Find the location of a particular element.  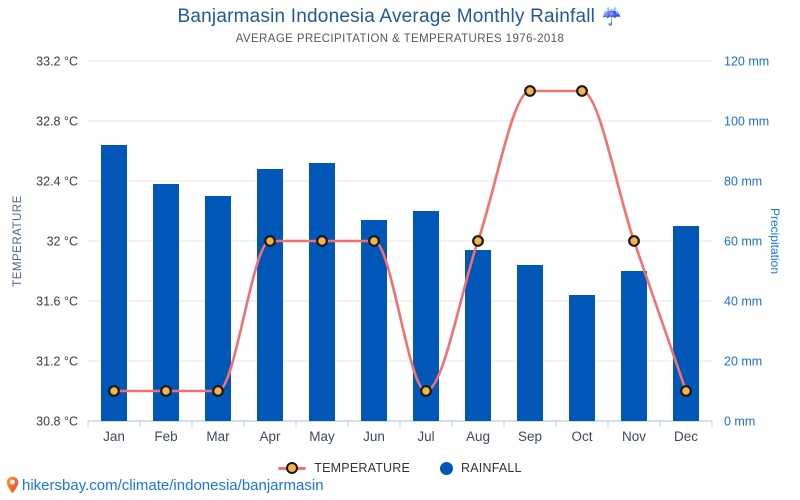

x-axis-label-May: May is located at coordinates (322, 436).